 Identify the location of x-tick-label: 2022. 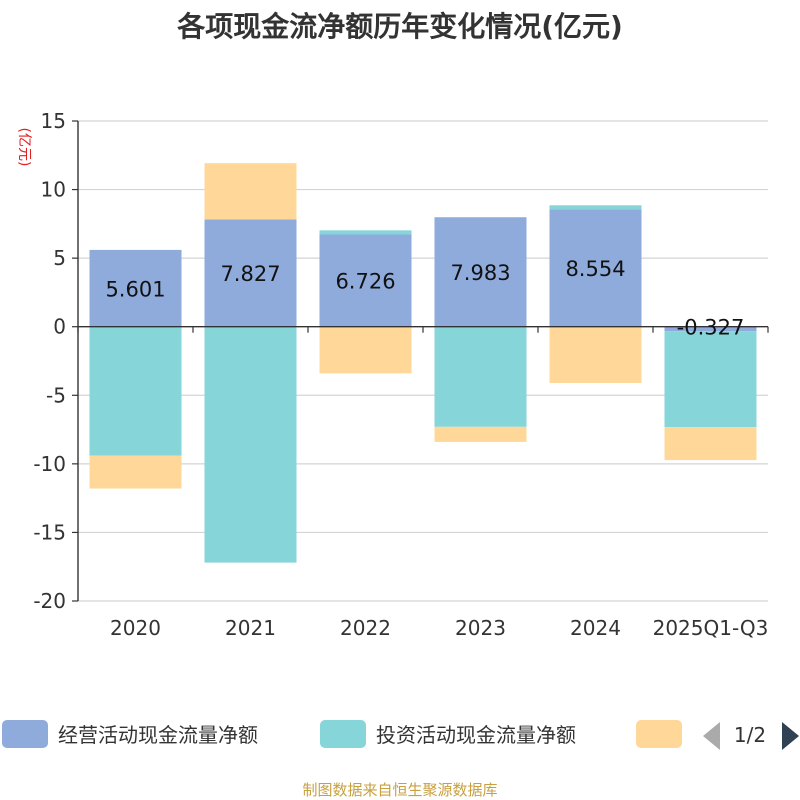
(365, 628).